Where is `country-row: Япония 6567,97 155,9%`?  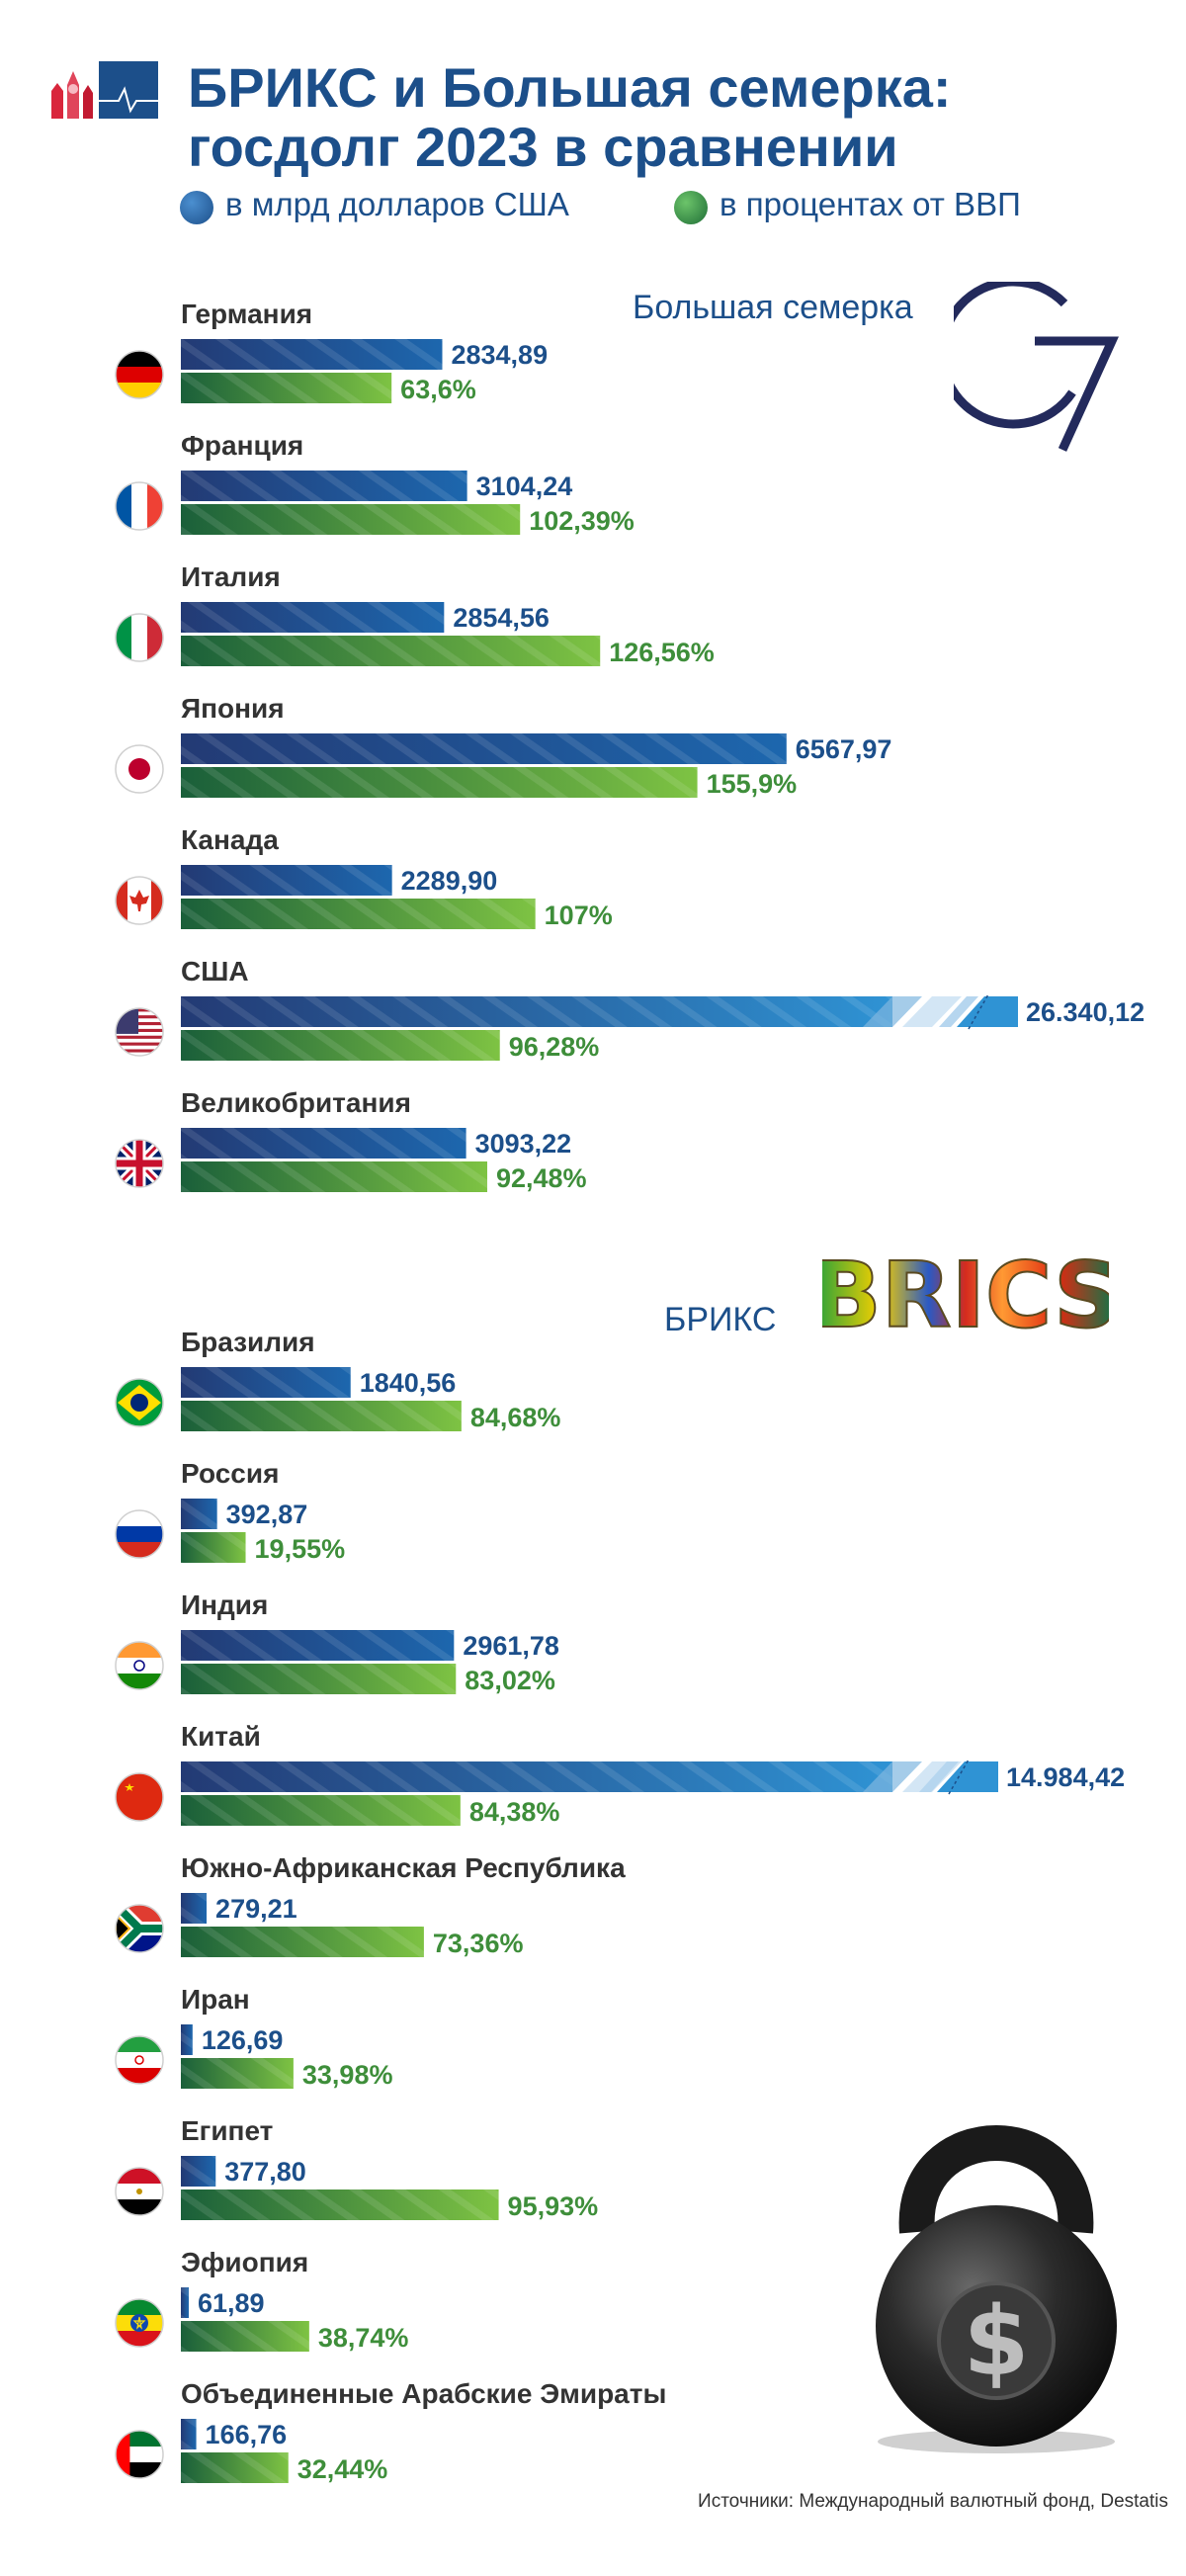 country-row: Япония 6567,97 155,9% is located at coordinates (503, 746).